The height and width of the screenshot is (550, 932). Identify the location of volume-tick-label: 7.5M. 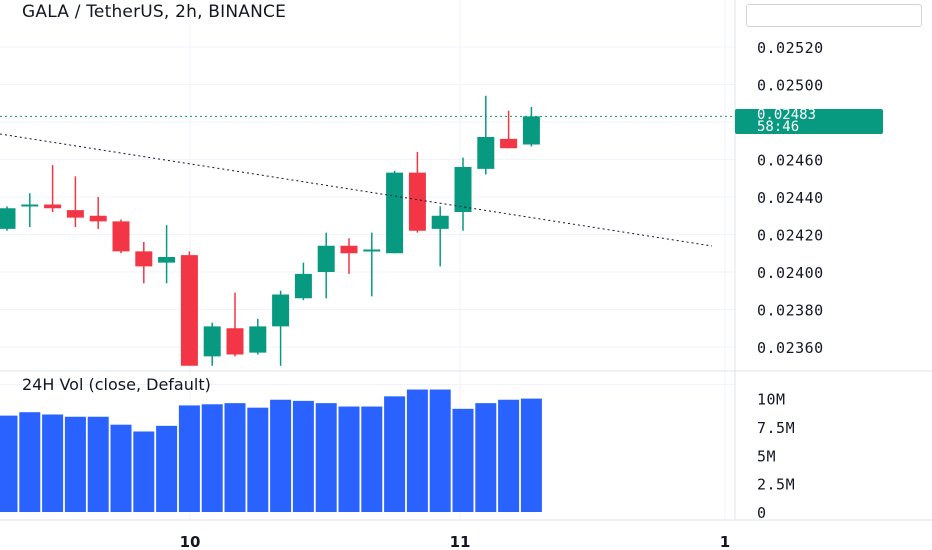
(776, 428).